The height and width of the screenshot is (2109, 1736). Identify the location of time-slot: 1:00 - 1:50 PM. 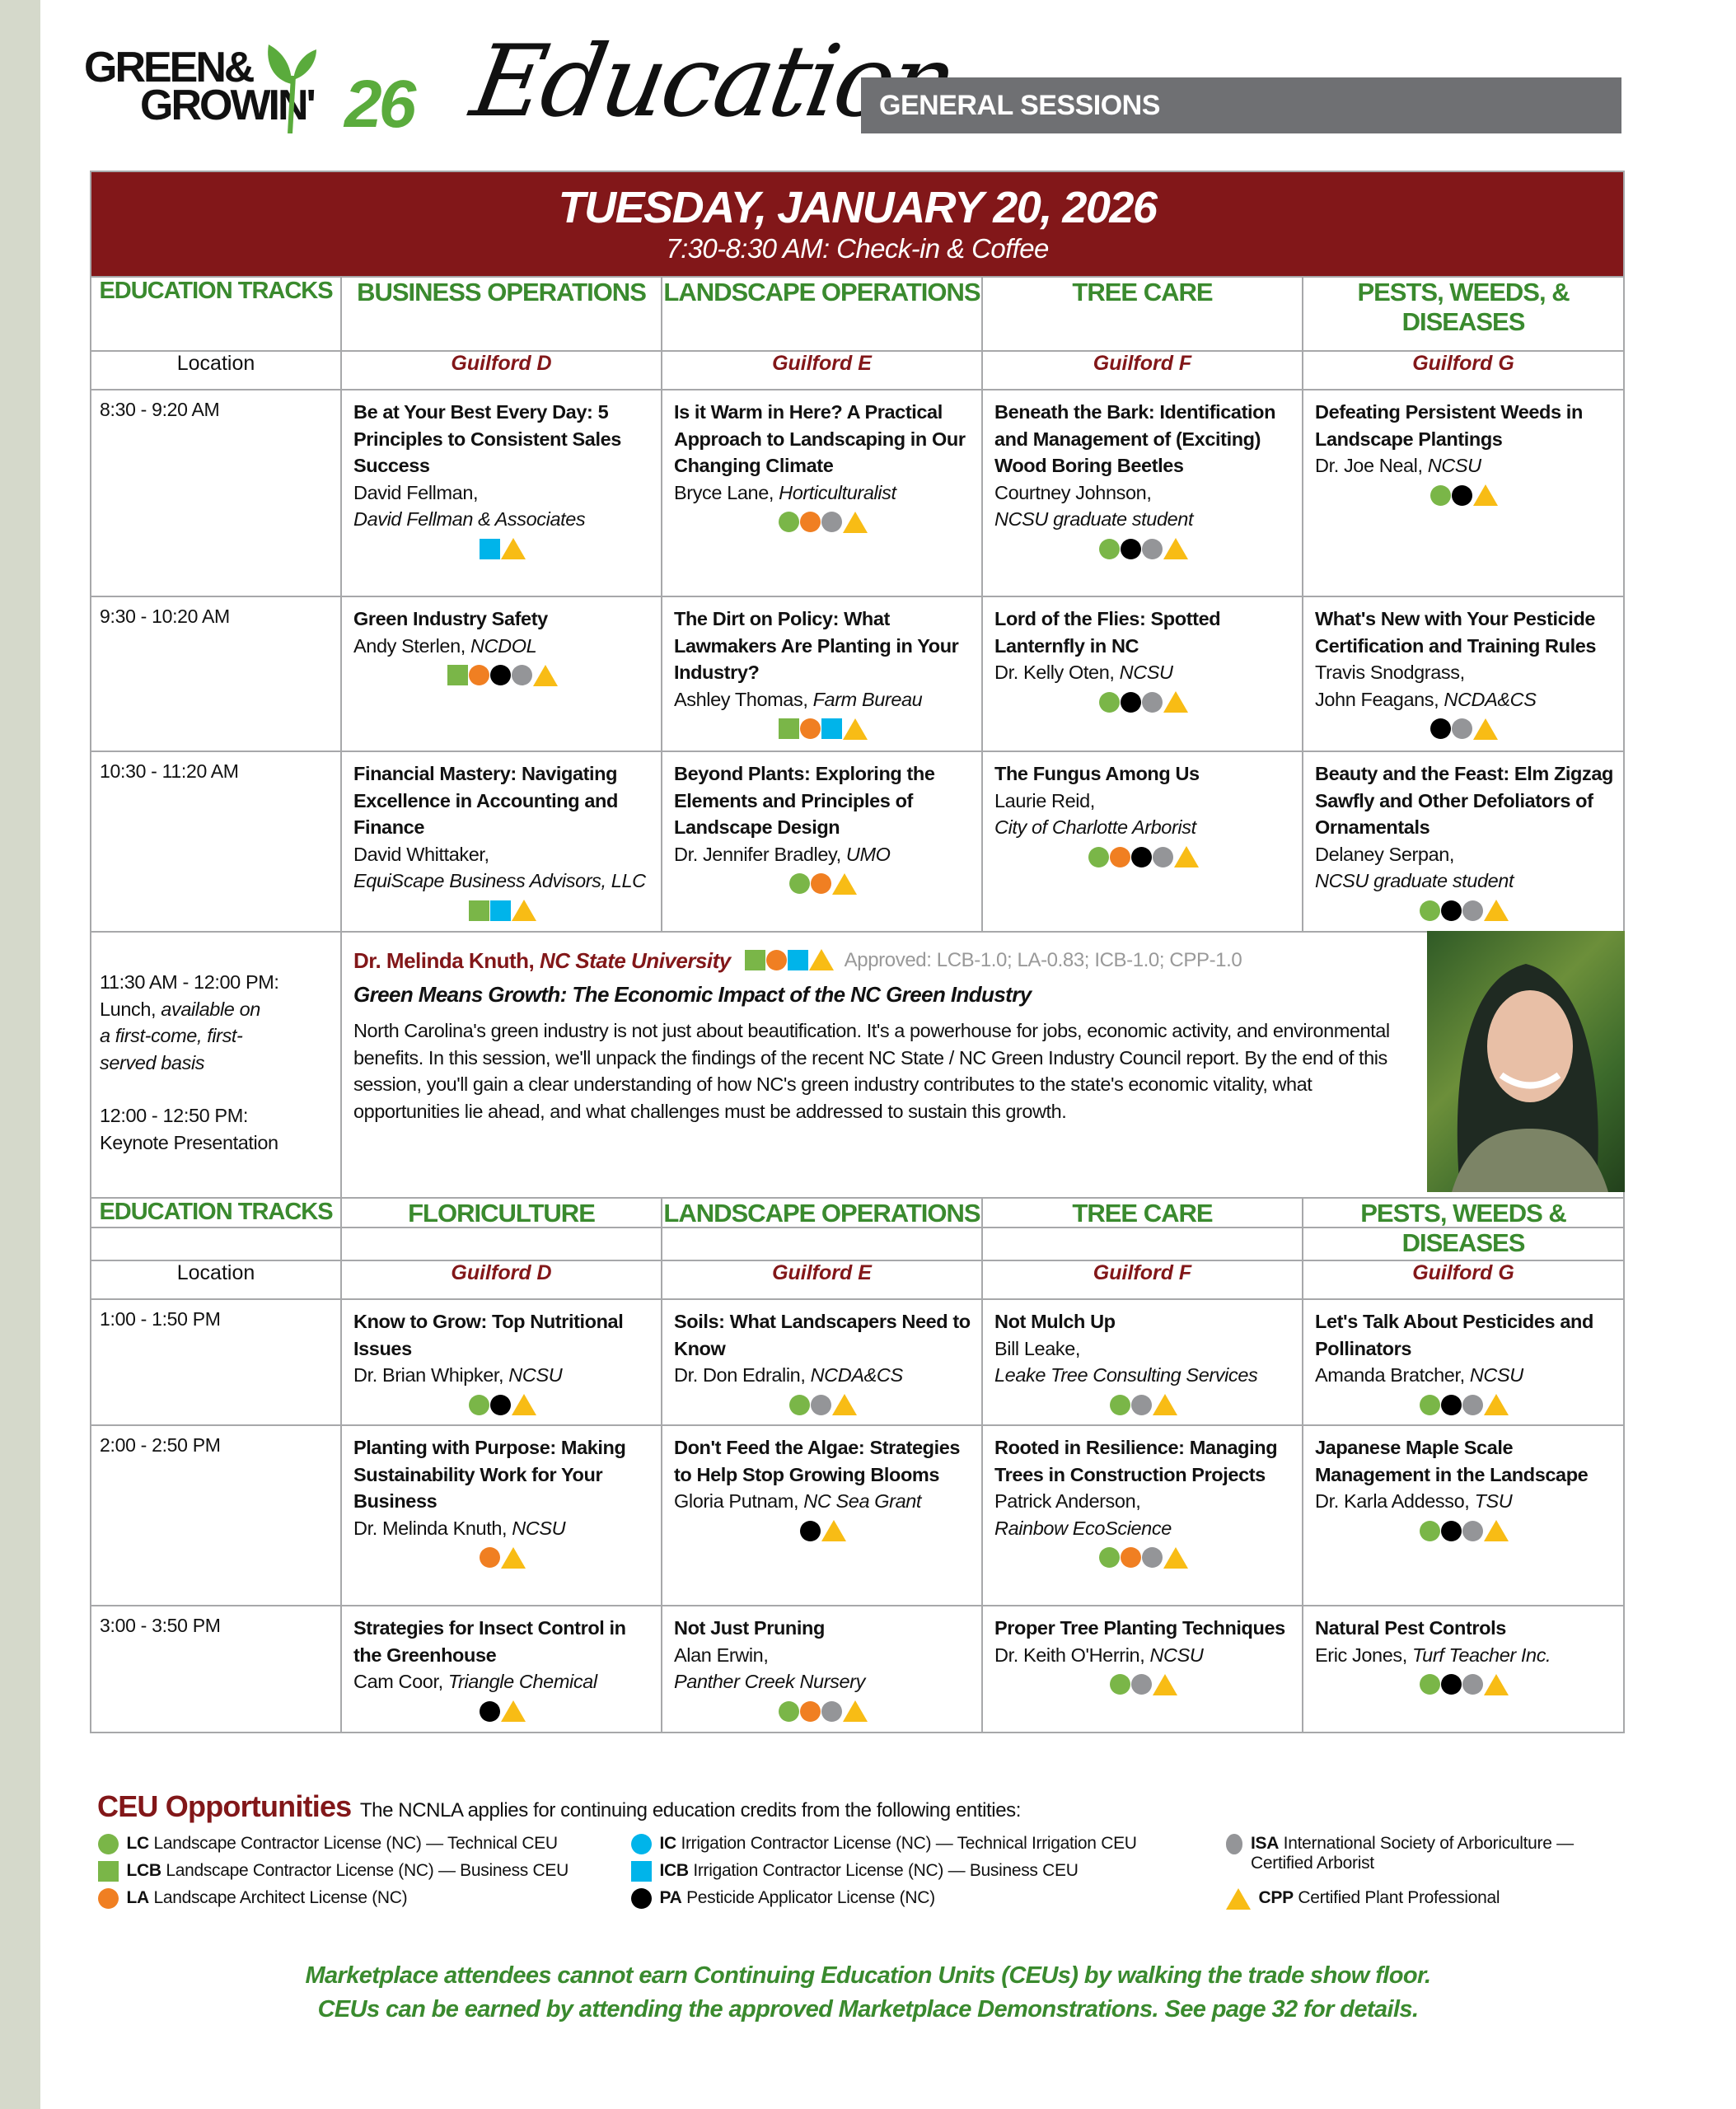
(216, 1362).